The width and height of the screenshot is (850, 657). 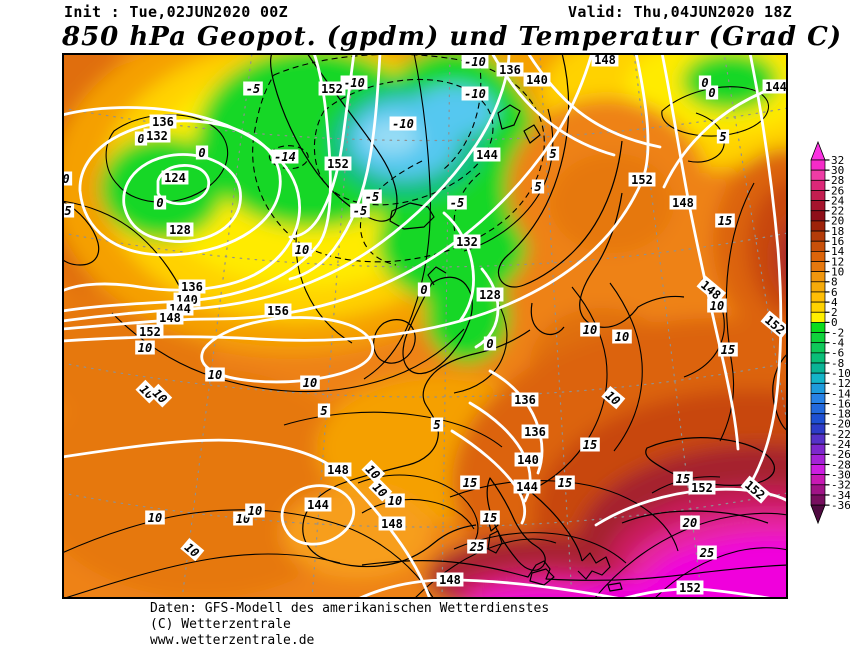 I want to click on colorbar-tick-label: -10, so click(x=840, y=373).